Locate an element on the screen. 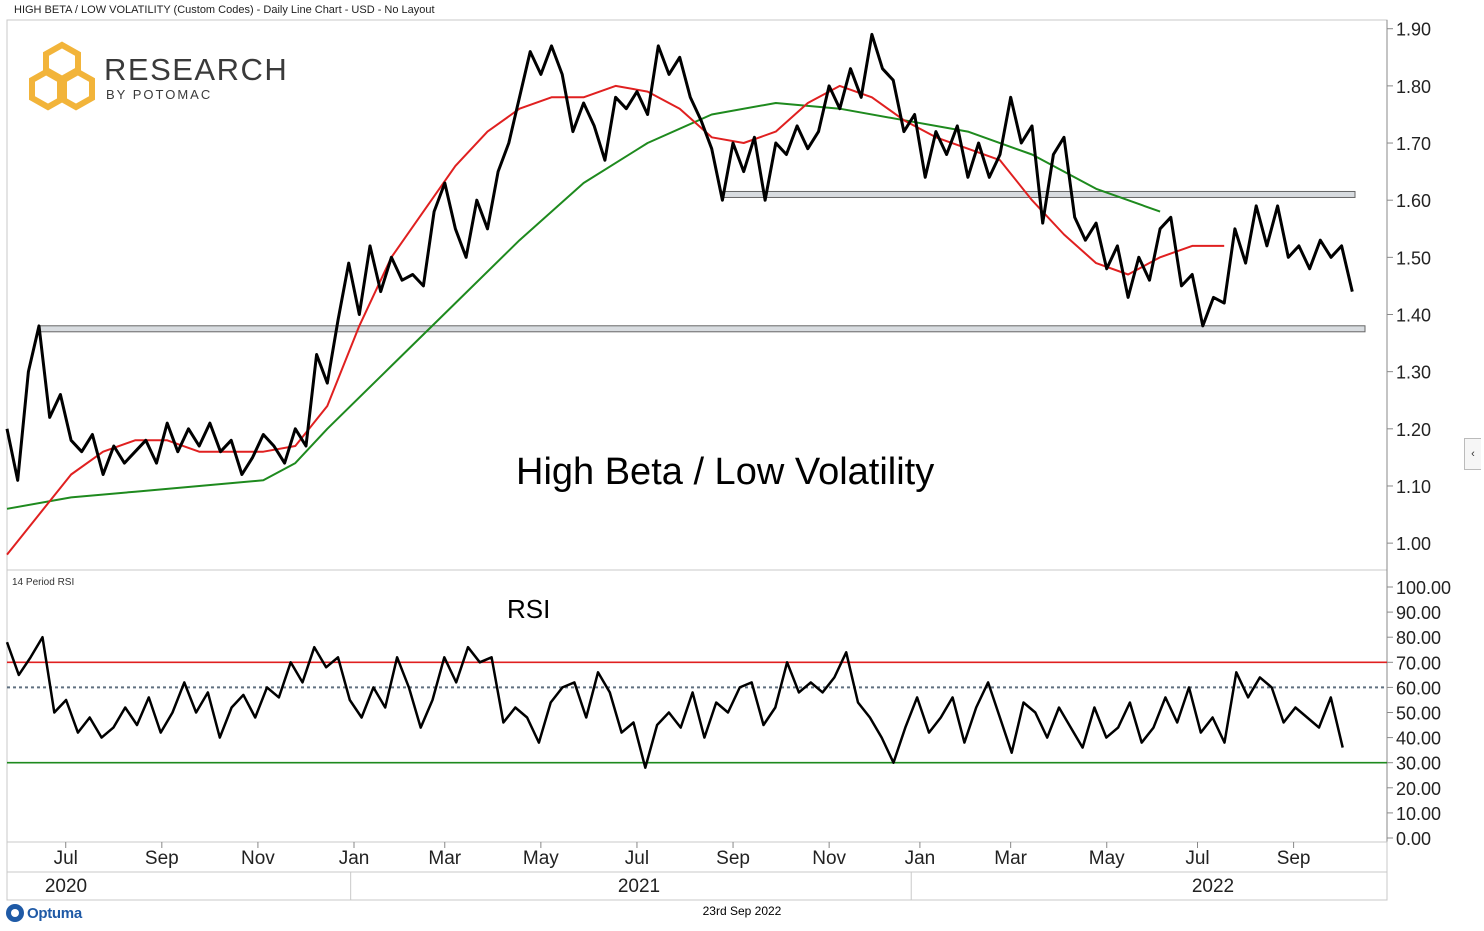 The width and height of the screenshot is (1484, 931). x-axis-frame is located at coordinates (697, 871).